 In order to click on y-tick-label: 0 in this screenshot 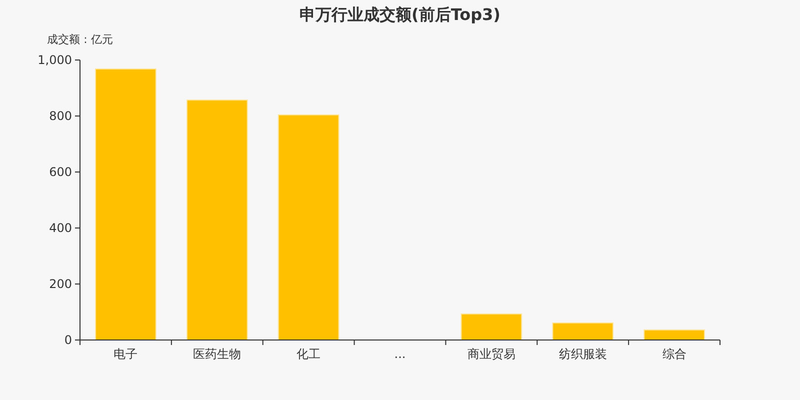, I will do `click(68, 340)`.